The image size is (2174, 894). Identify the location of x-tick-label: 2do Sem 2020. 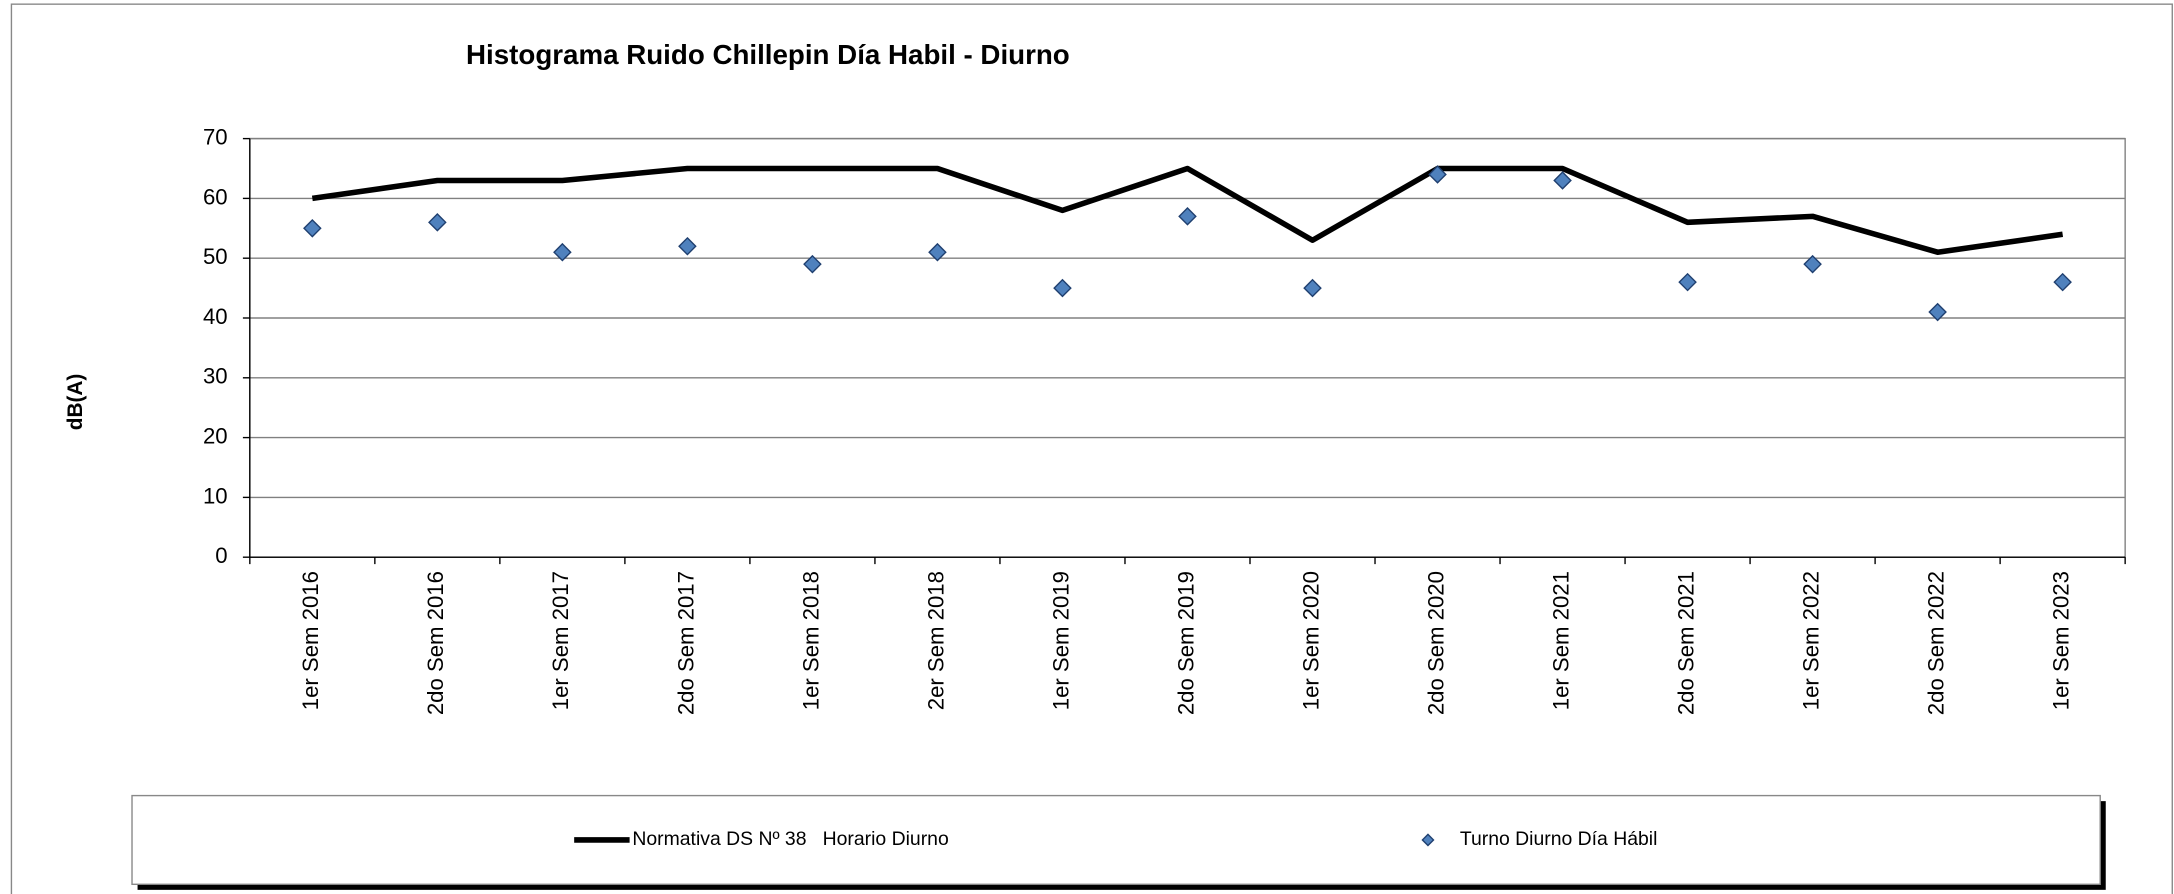
(1435, 643).